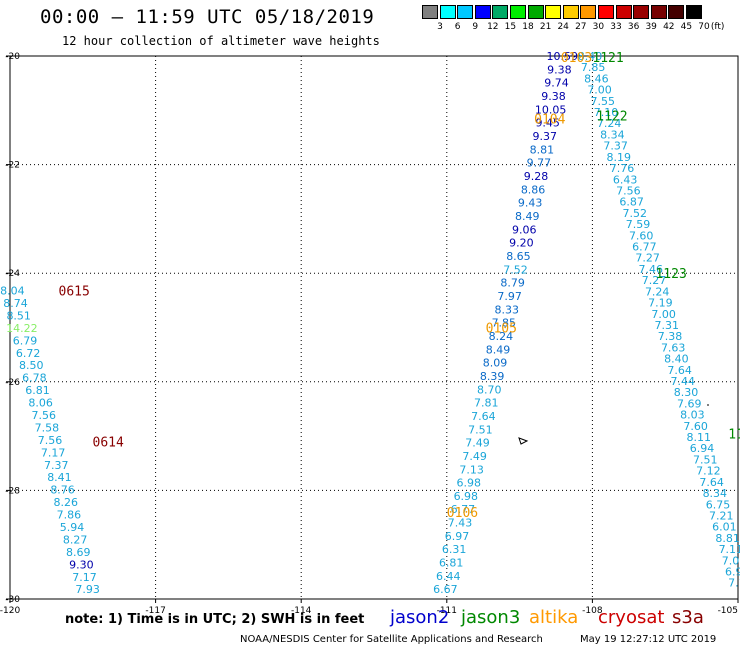 The height and width of the screenshot is (650, 740). What do you see at coordinates (507, 309) in the screenshot?
I see `wave-height-point: 8.33` at bounding box center [507, 309].